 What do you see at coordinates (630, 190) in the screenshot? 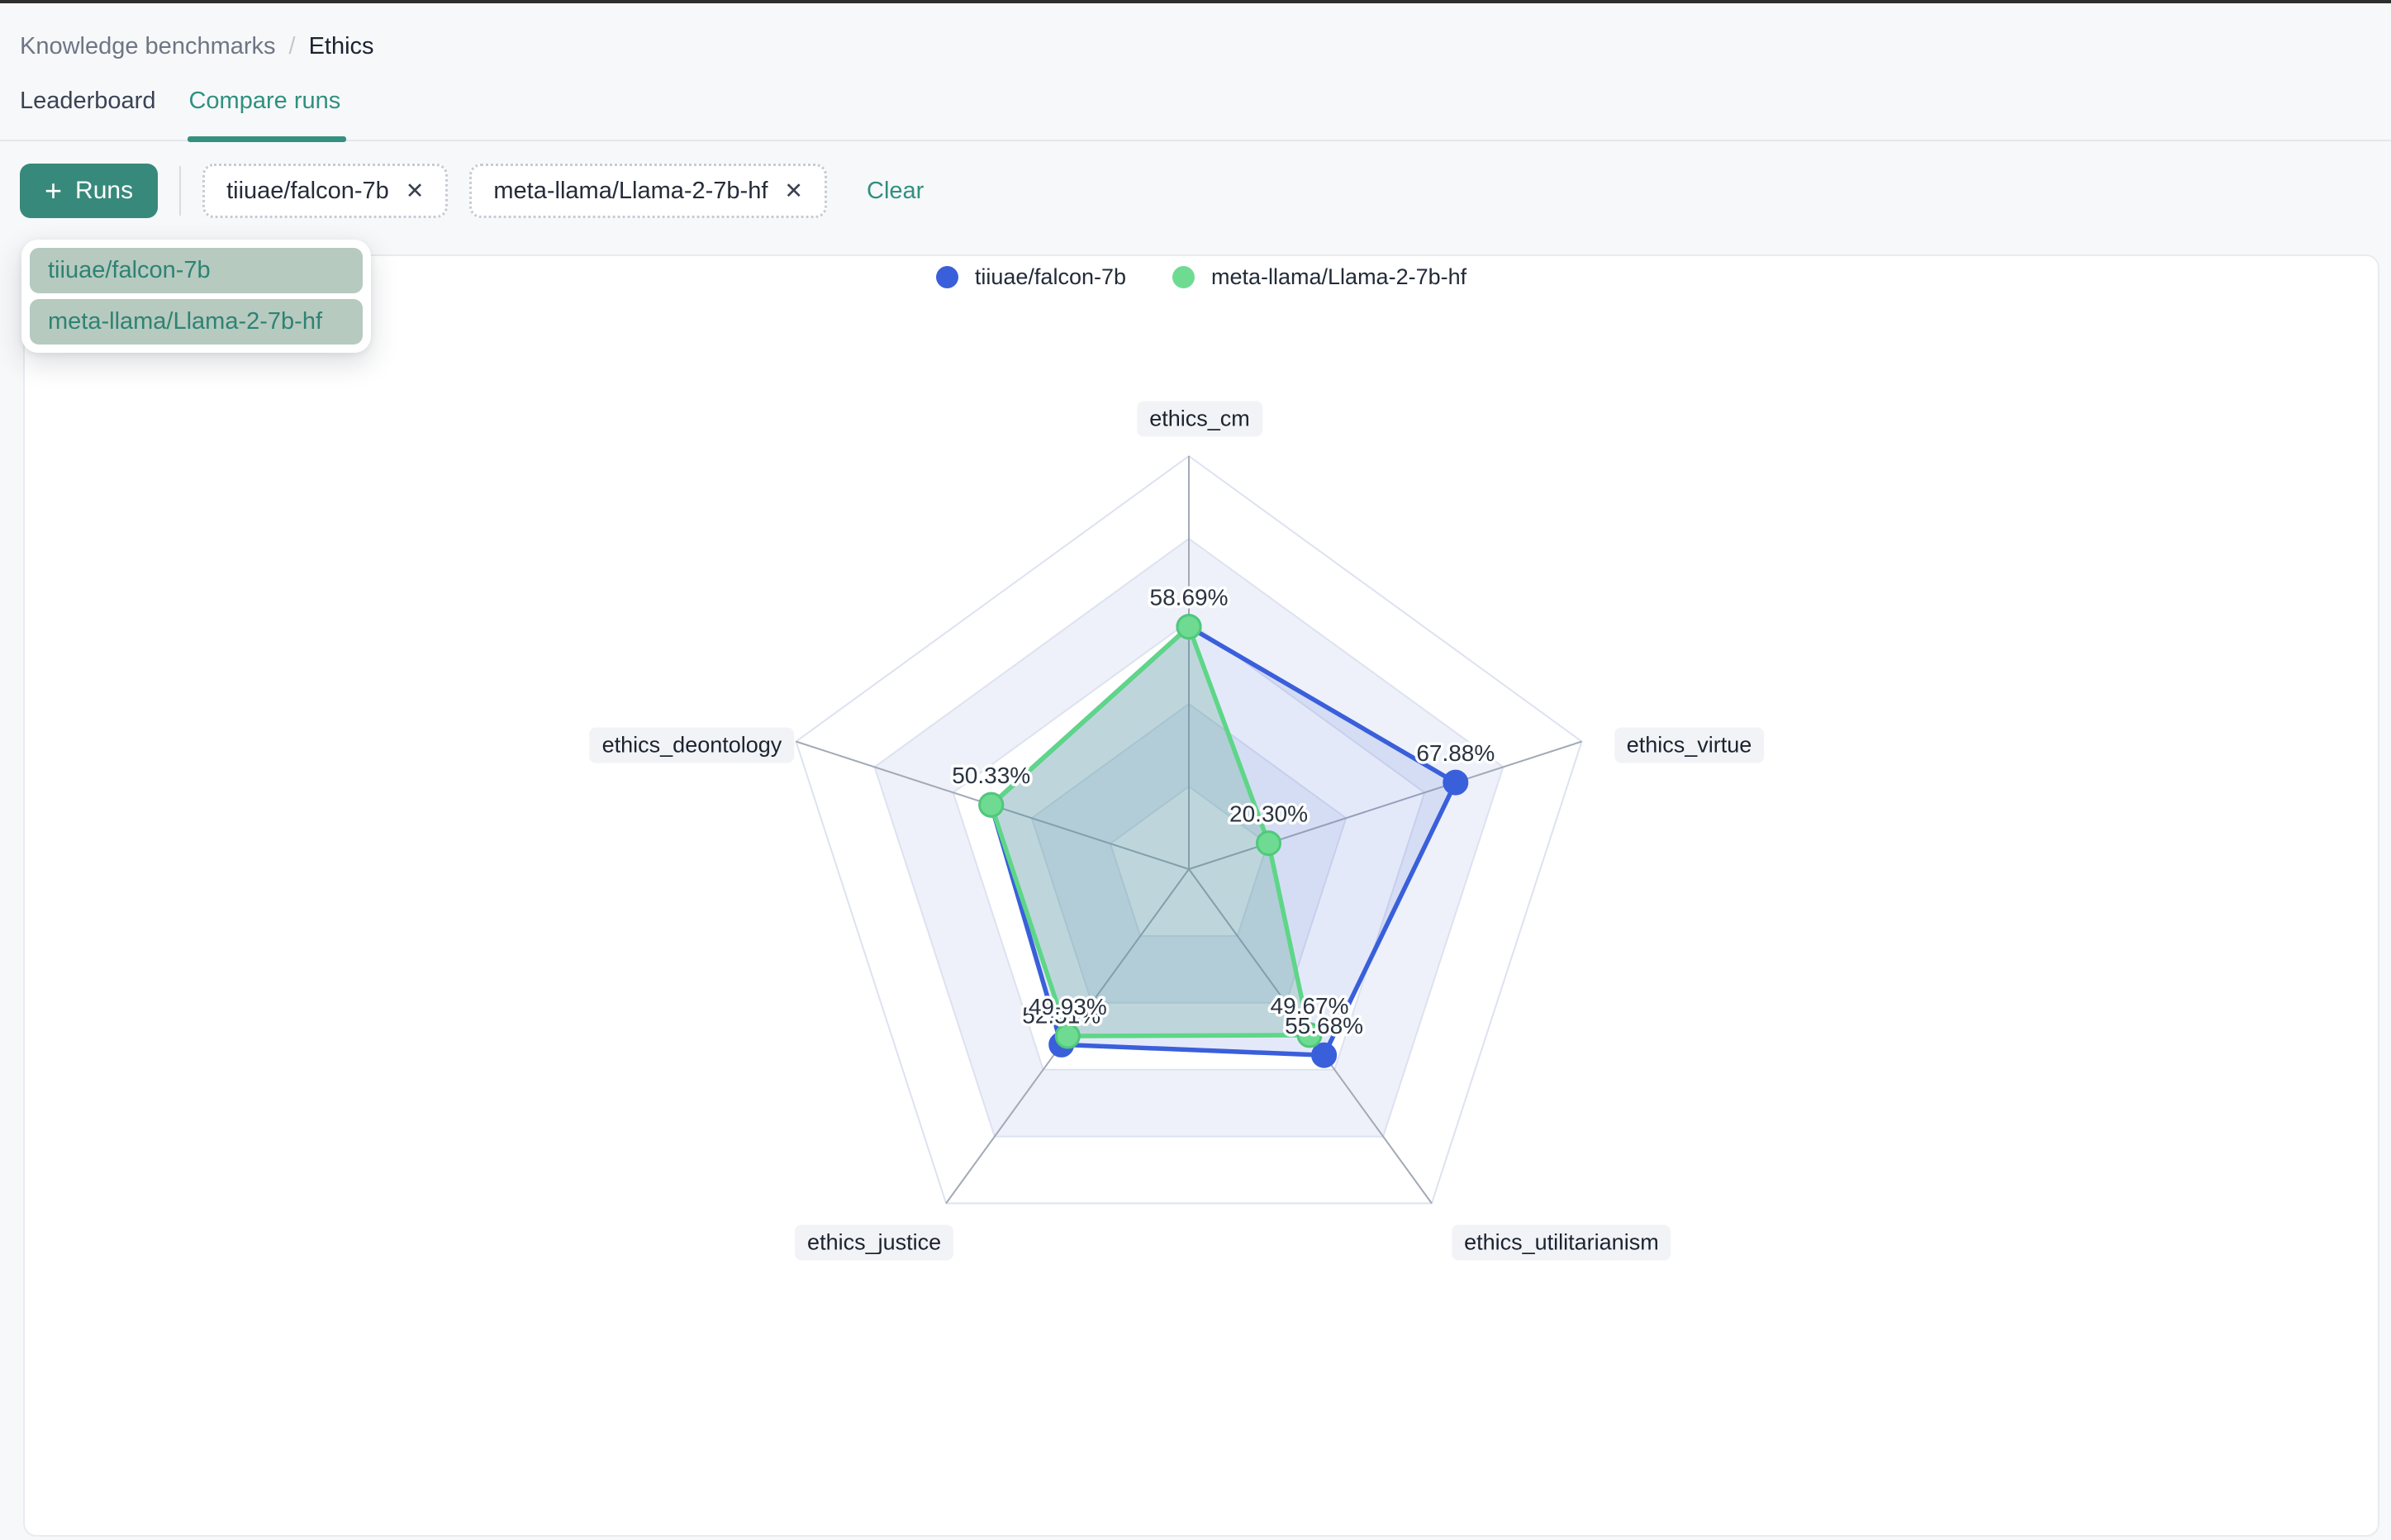
I see `run-chip-label: meta-llama/Llama-2-7b-hf` at bounding box center [630, 190].